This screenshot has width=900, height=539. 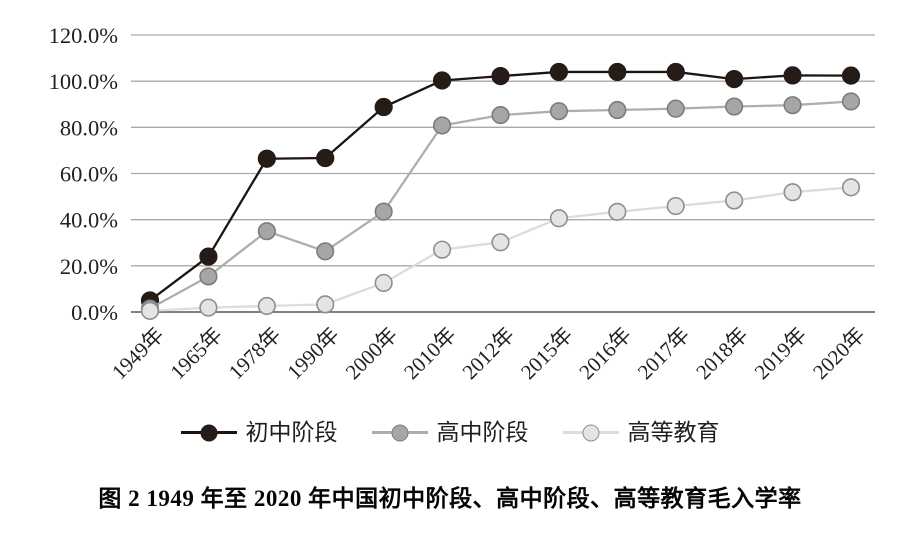 What do you see at coordinates (313, 354) in the screenshot?
I see `x-tick-label: 1990年` at bounding box center [313, 354].